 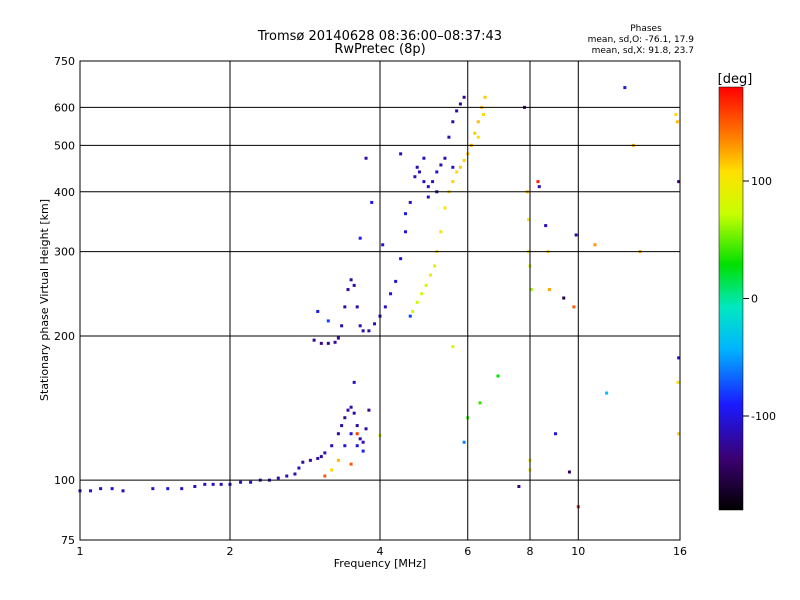 What do you see at coordinates (64, 480) in the screenshot?
I see `y-tick-label: 100` at bounding box center [64, 480].